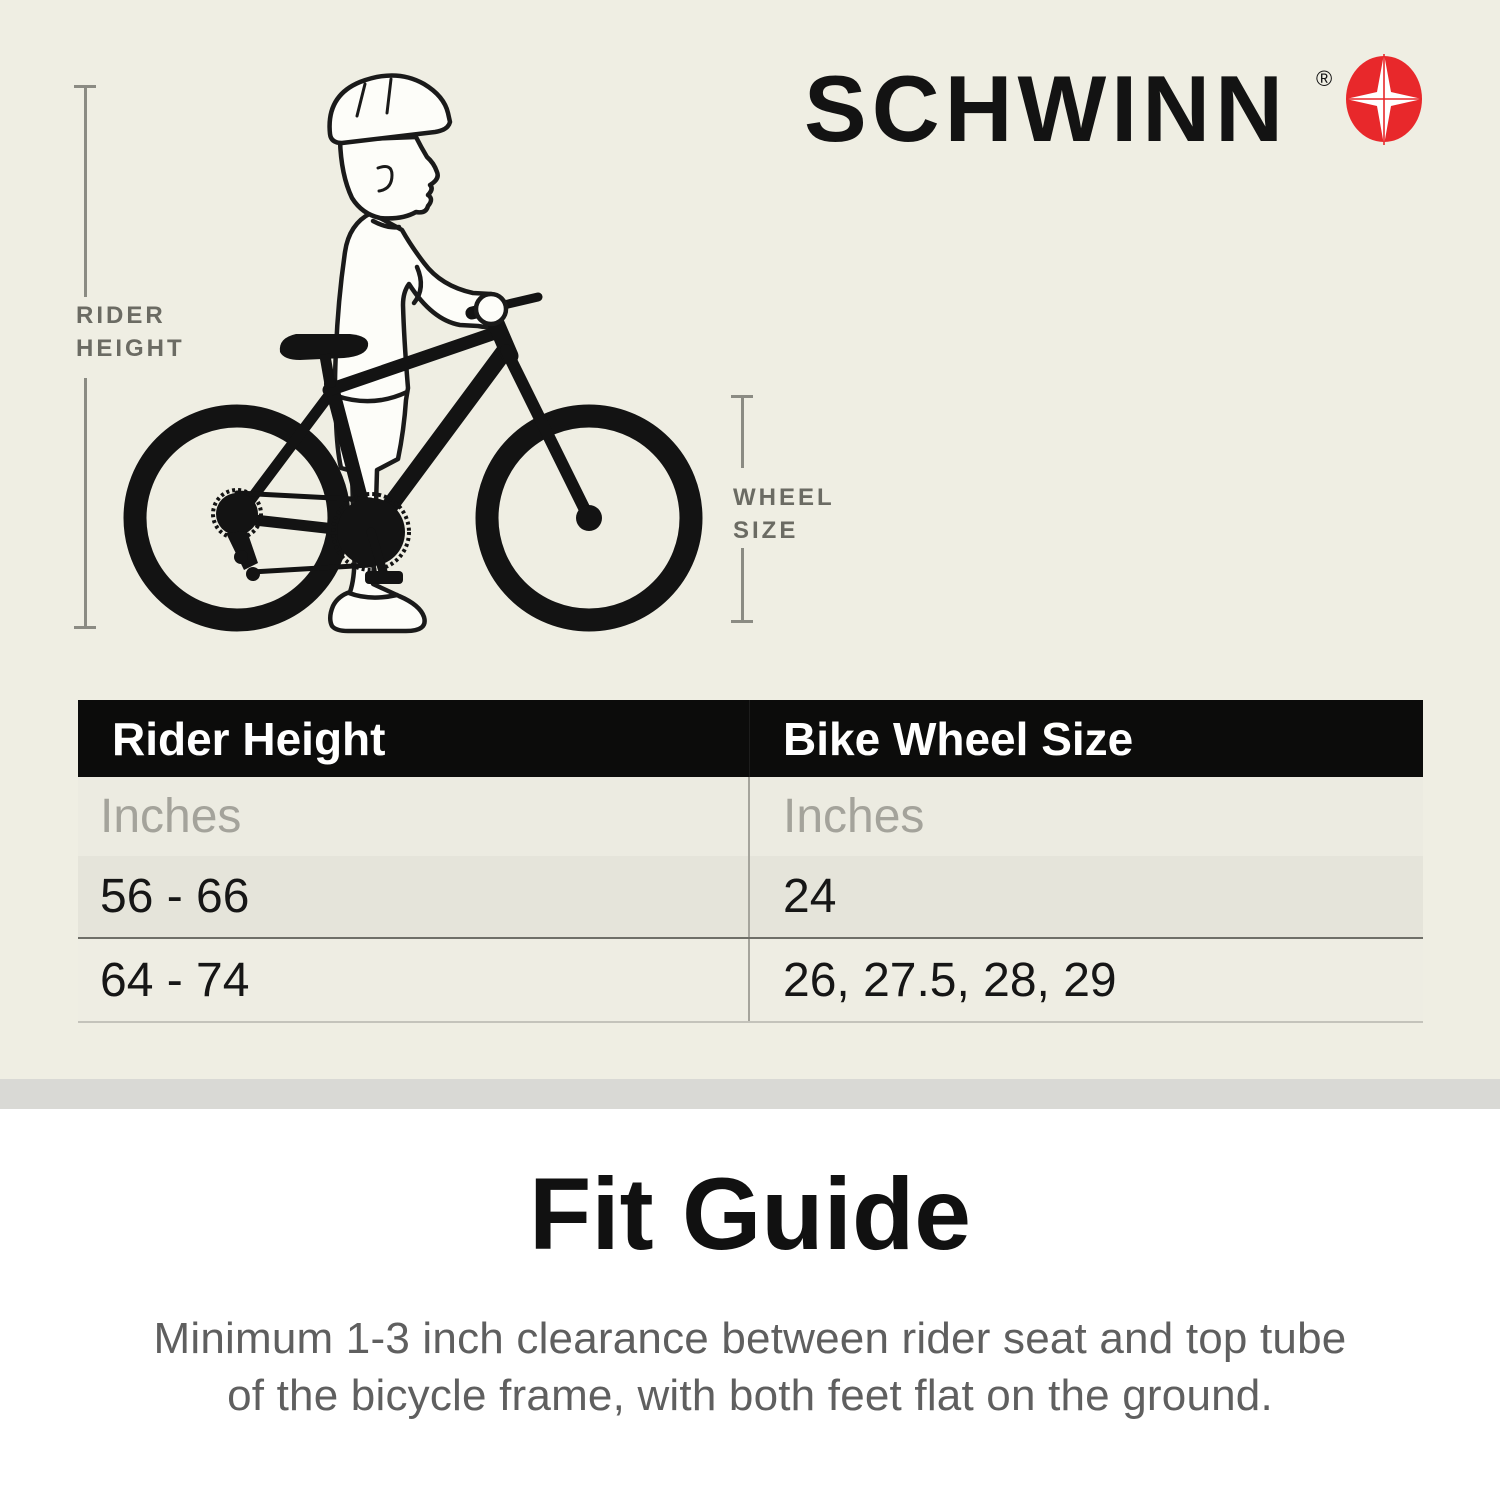 This screenshot has height=1500, width=1500. What do you see at coordinates (1384, 99) in the screenshot?
I see `schwinn-star-icon` at bounding box center [1384, 99].